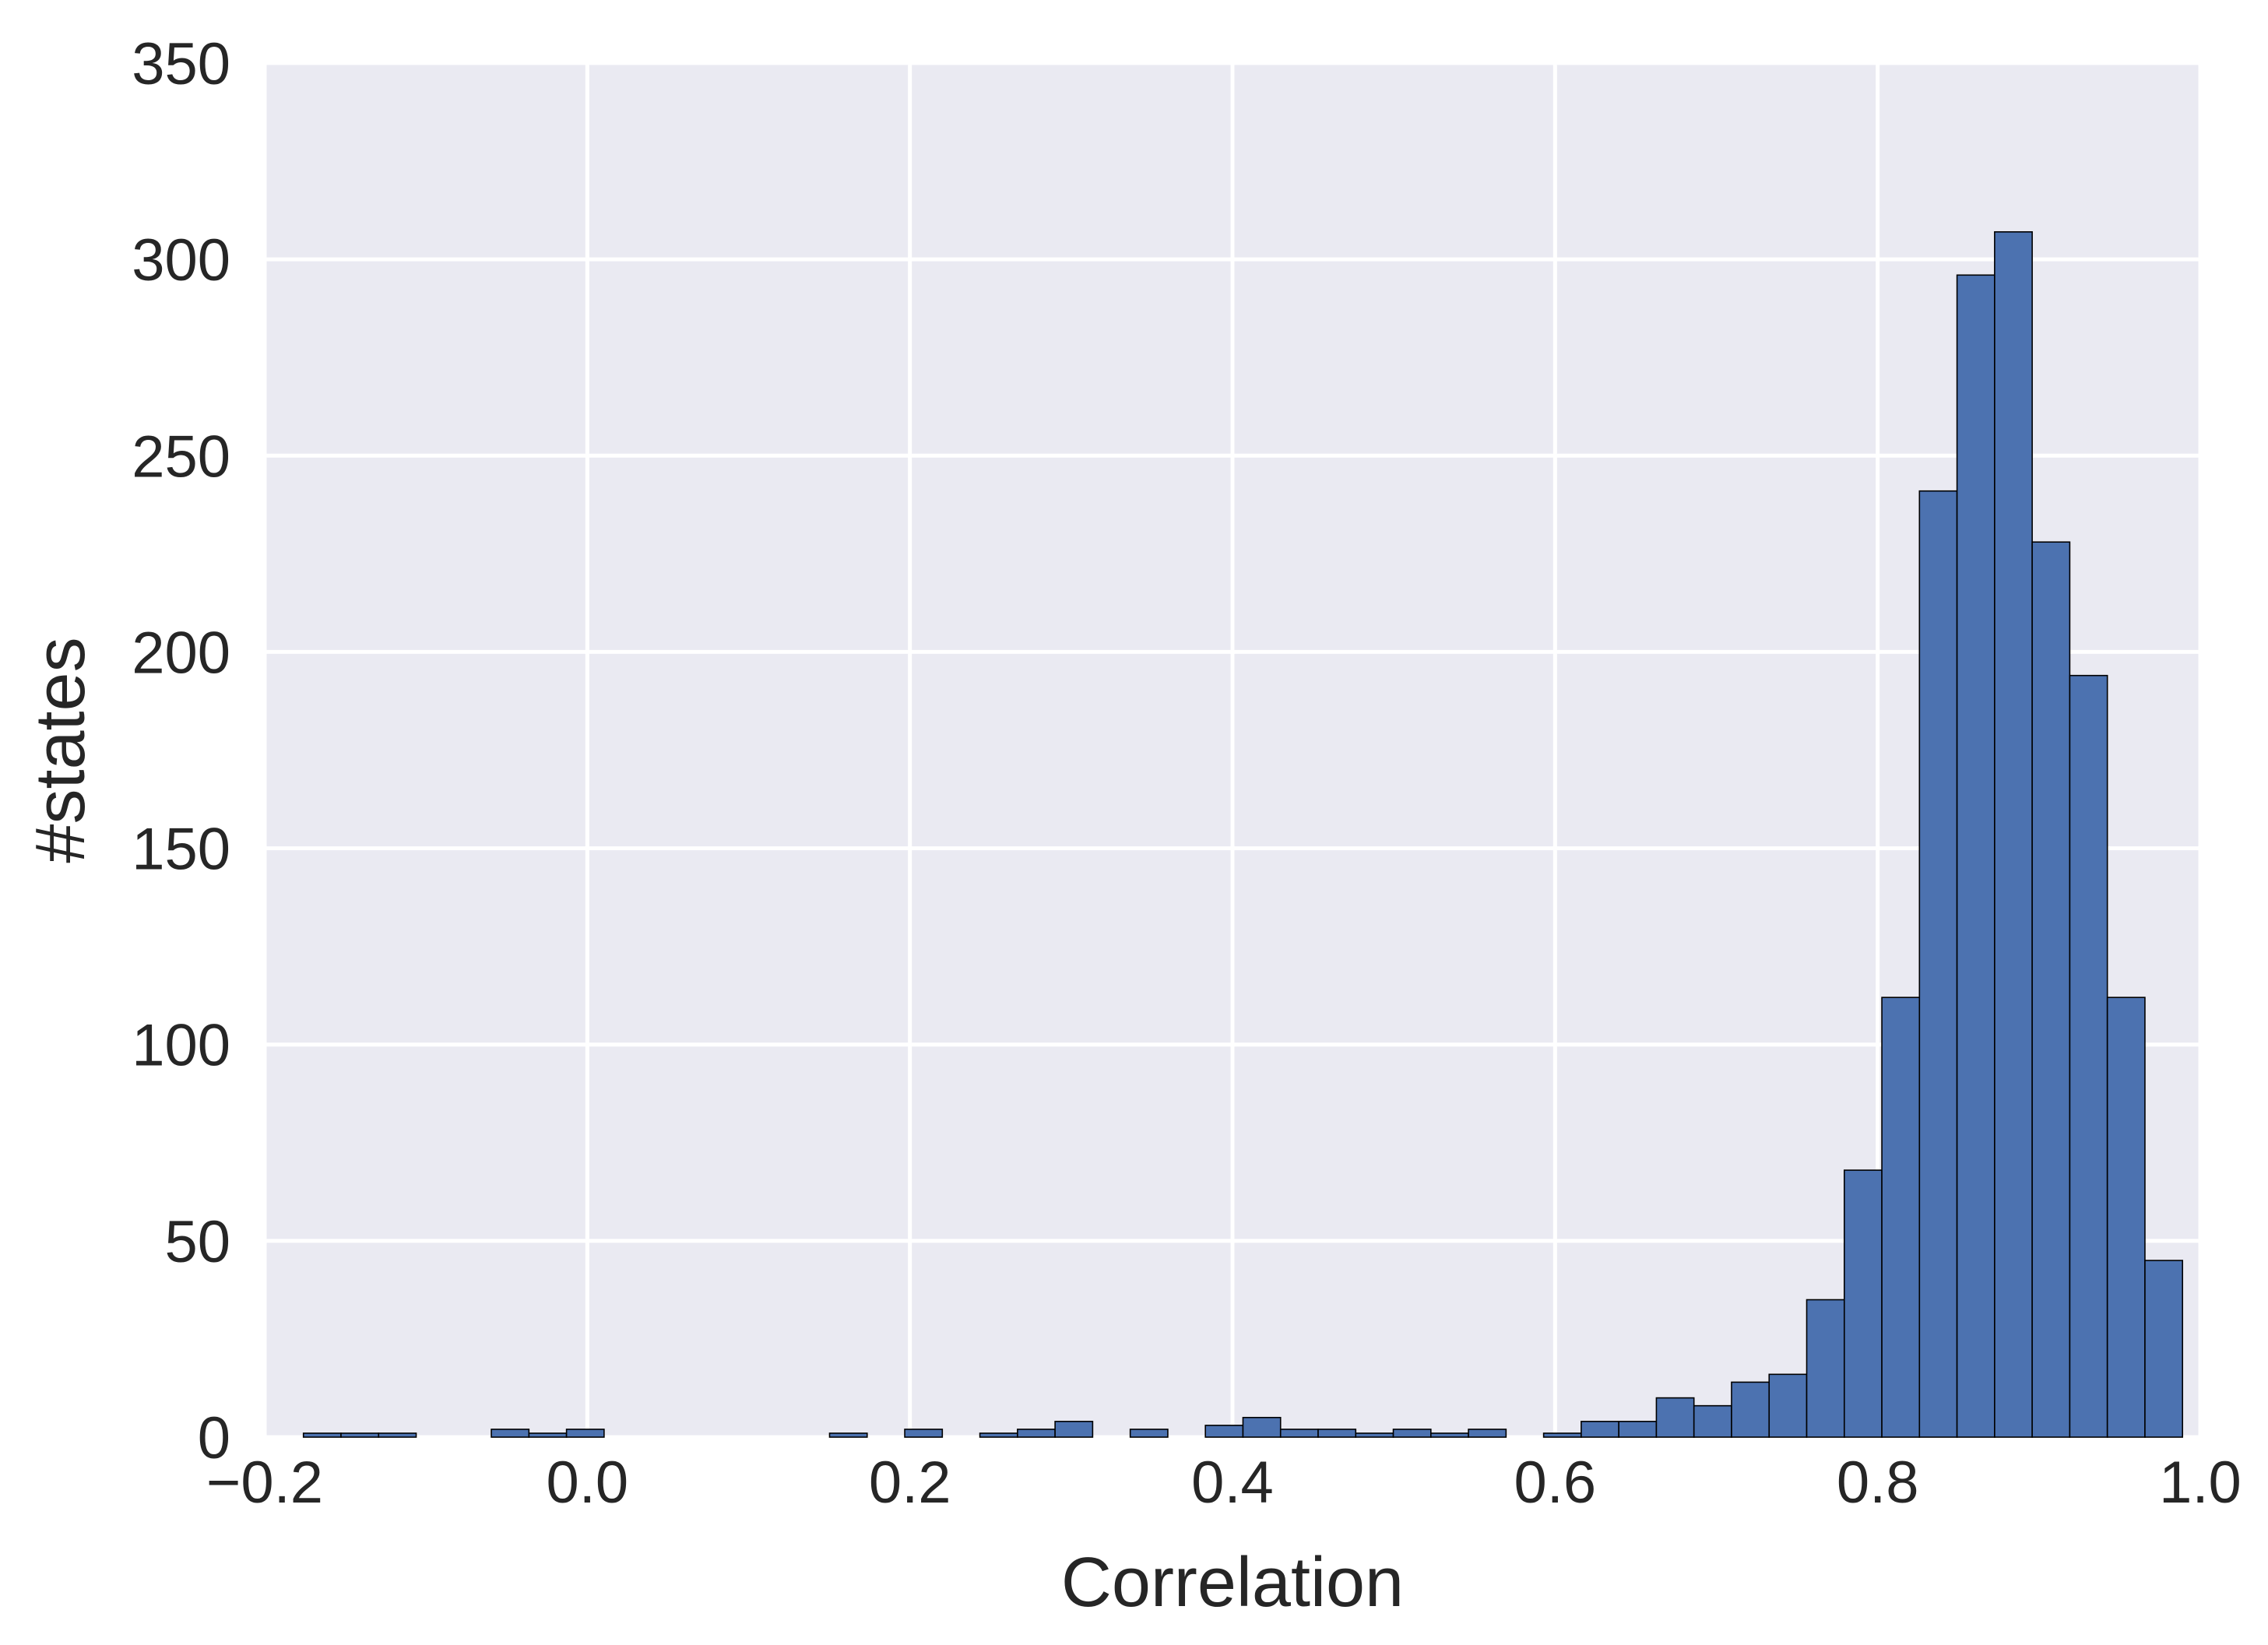 The height and width of the screenshot is (1645, 2268). What do you see at coordinates (910, 1483) in the screenshot?
I see `x-tick-label: 0.2` at bounding box center [910, 1483].